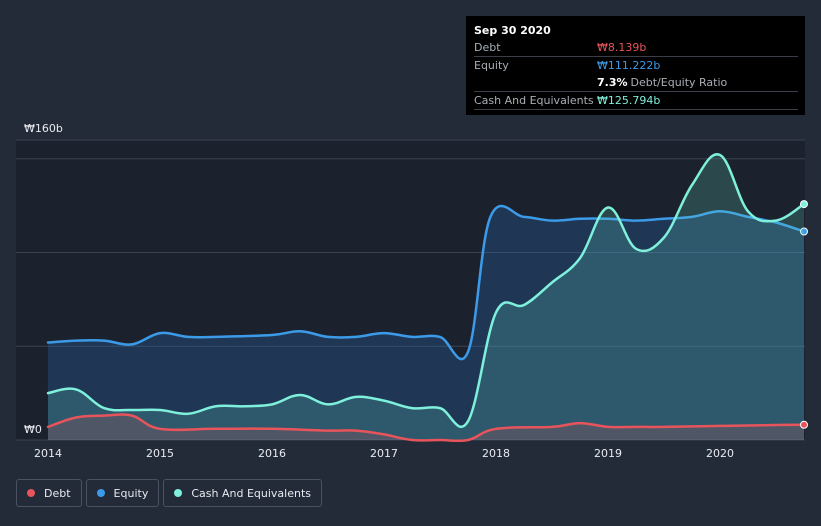  I want to click on end-point-debt, so click(804, 424).